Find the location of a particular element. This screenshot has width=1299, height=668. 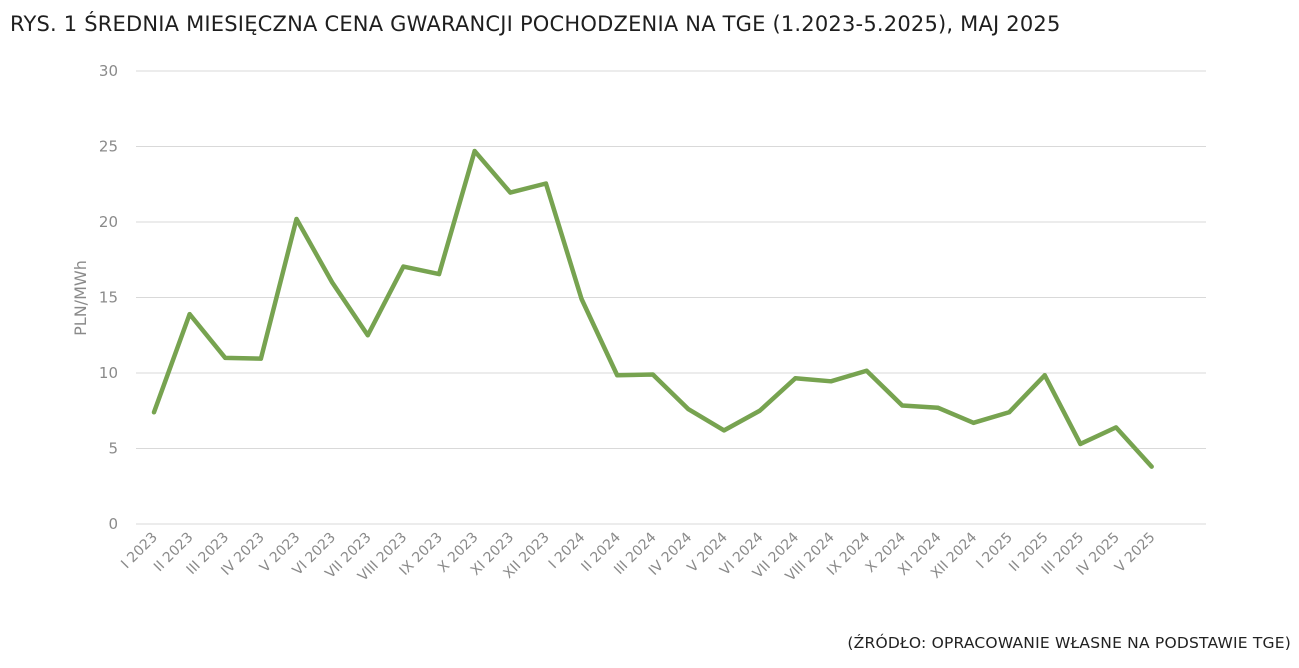

y-axis-ticks: 0 5 10 15 20 25 30 is located at coordinates (108, 297).